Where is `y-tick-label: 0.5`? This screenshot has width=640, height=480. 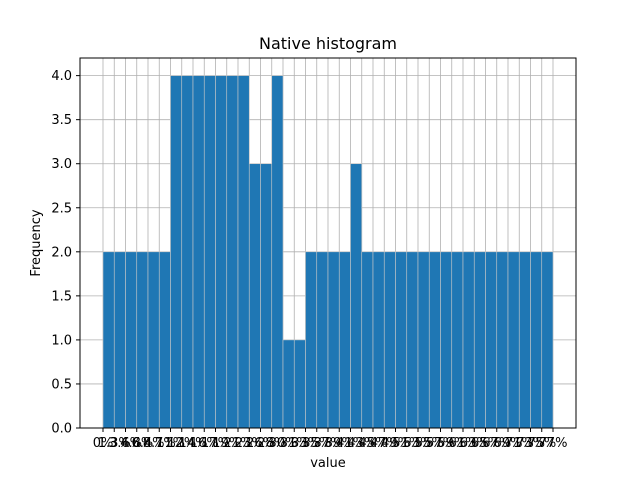
y-tick-label: 0.5 is located at coordinates (61, 384).